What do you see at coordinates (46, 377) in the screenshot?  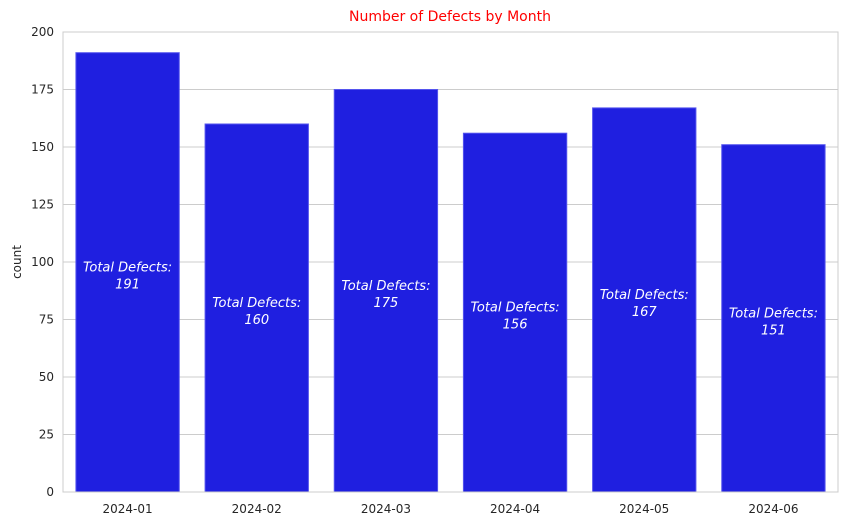 I see `y-tick-label-50: 50` at bounding box center [46, 377].